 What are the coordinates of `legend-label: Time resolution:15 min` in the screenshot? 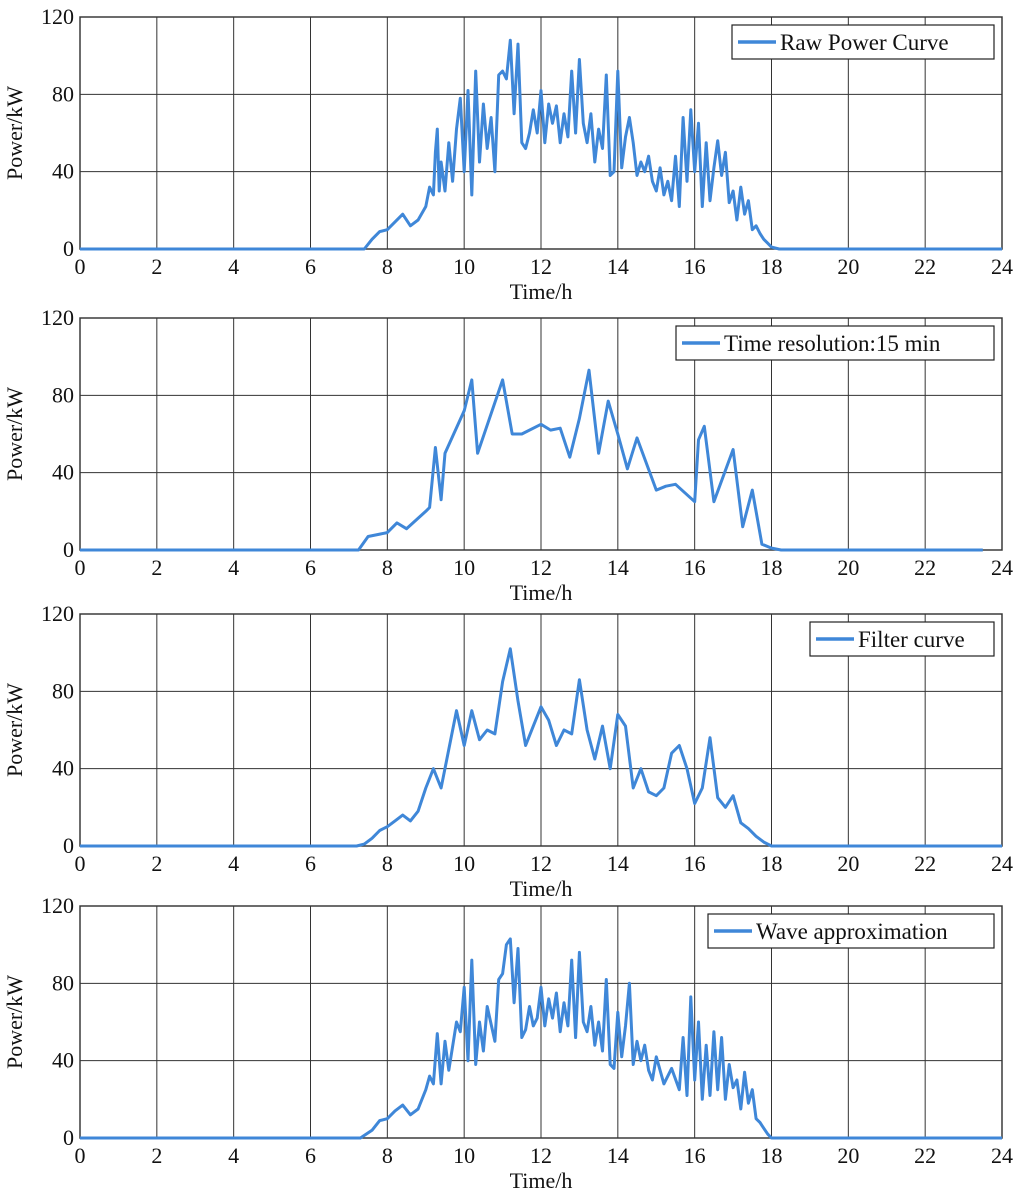 It's located at (832, 343).